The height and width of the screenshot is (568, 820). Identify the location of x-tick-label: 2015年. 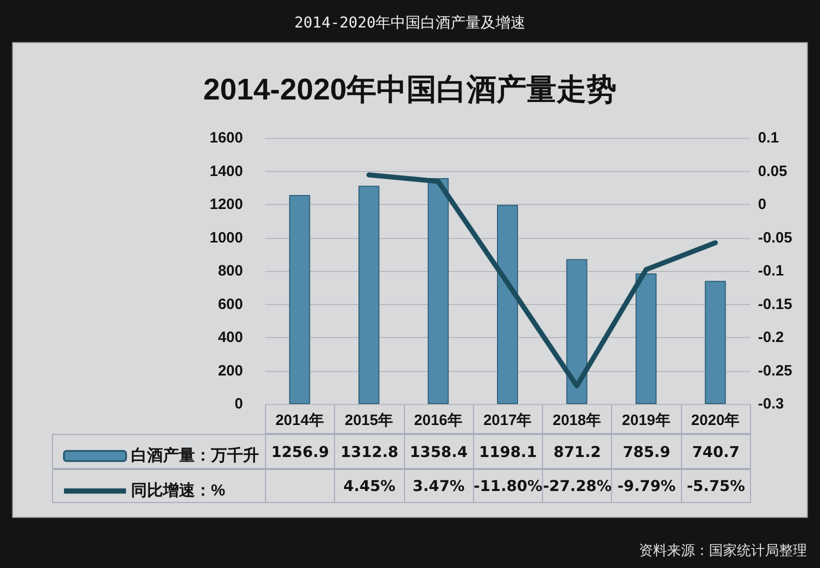
(369, 420).